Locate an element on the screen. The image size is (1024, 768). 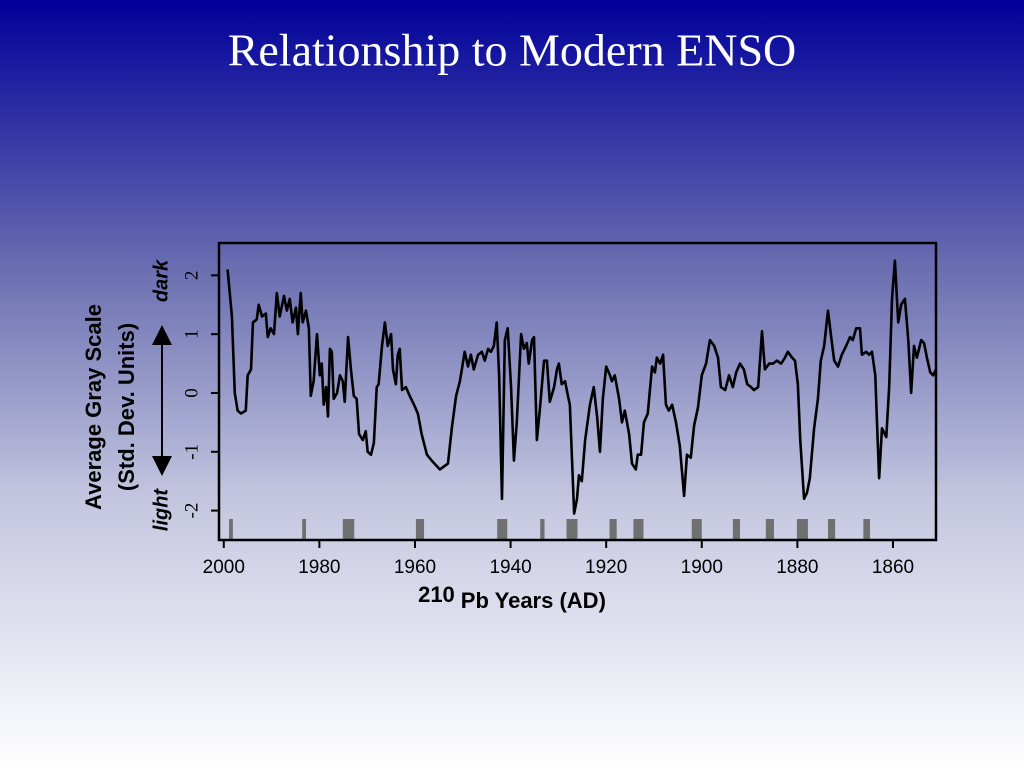
x-tick-label: 1960 is located at coordinates (415, 567).